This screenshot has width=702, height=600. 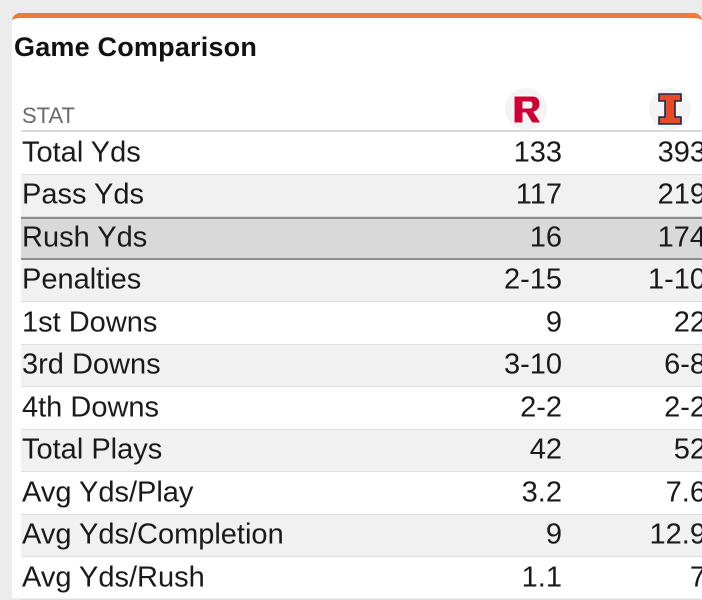 What do you see at coordinates (361, 280) in the screenshot?
I see `table-row: Penalties 2-15 1-10` at bounding box center [361, 280].